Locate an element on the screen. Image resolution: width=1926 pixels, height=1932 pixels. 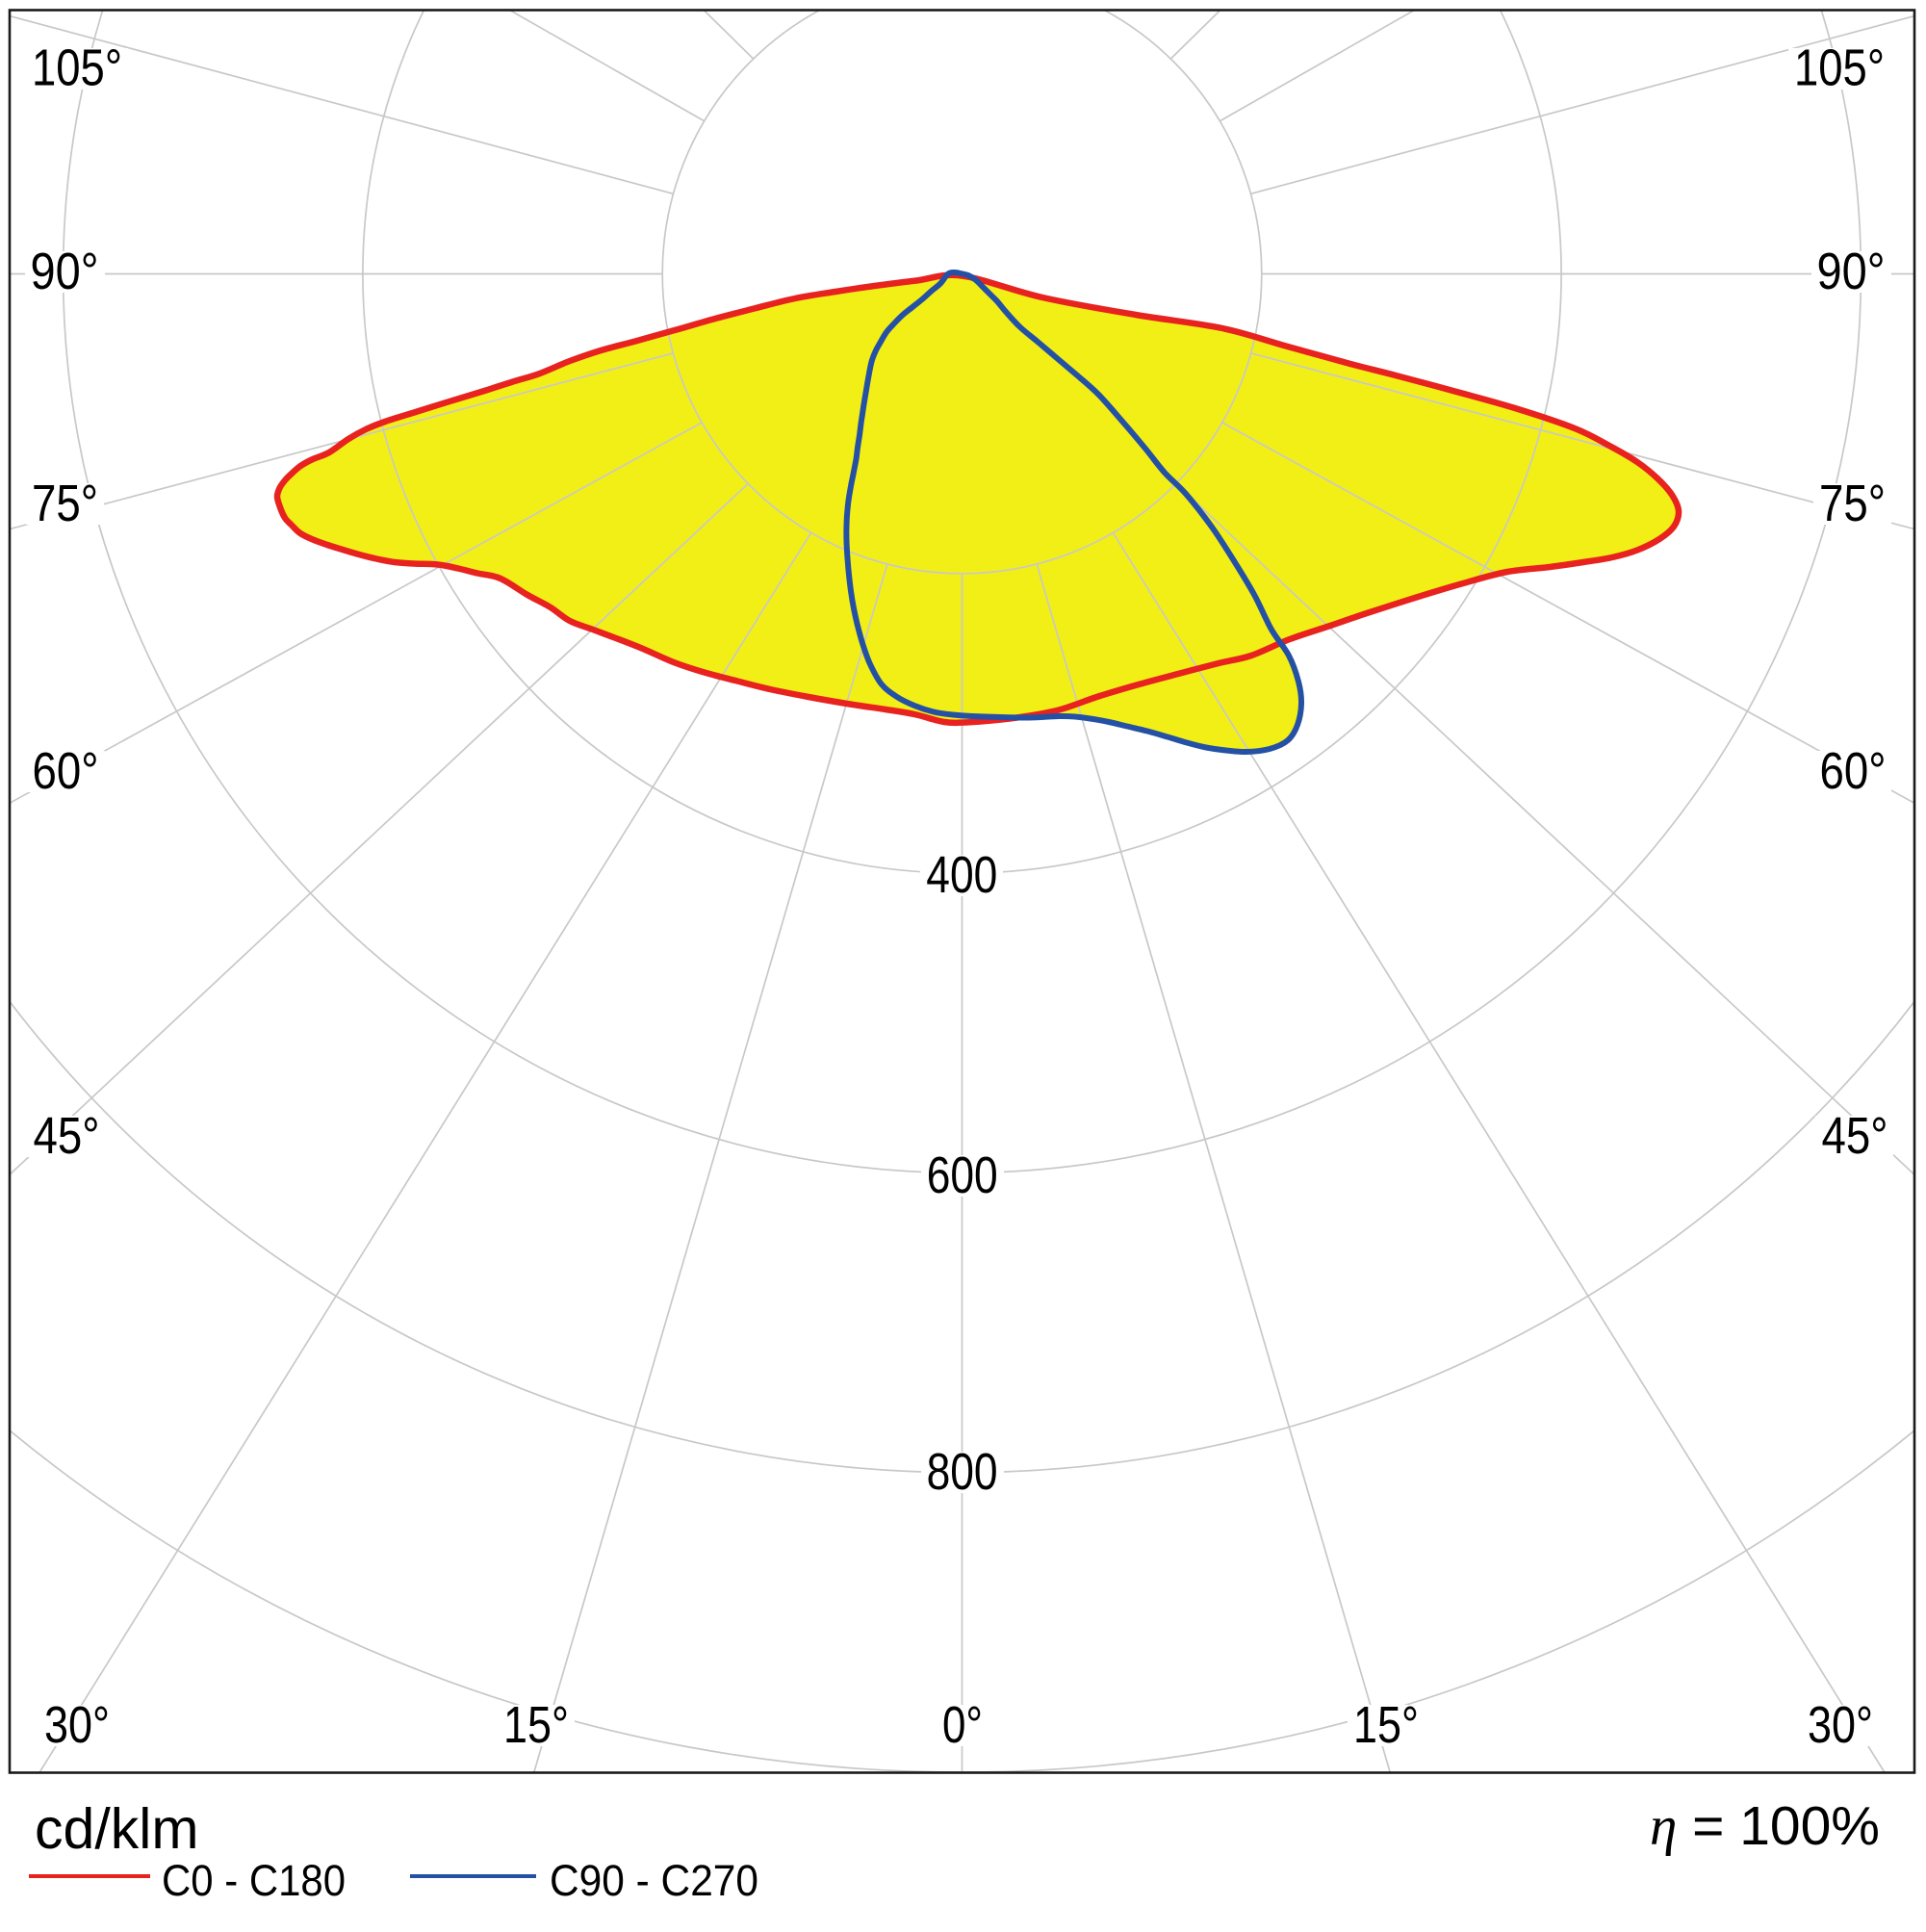
svg-text: 400 is located at coordinates (961, 875).